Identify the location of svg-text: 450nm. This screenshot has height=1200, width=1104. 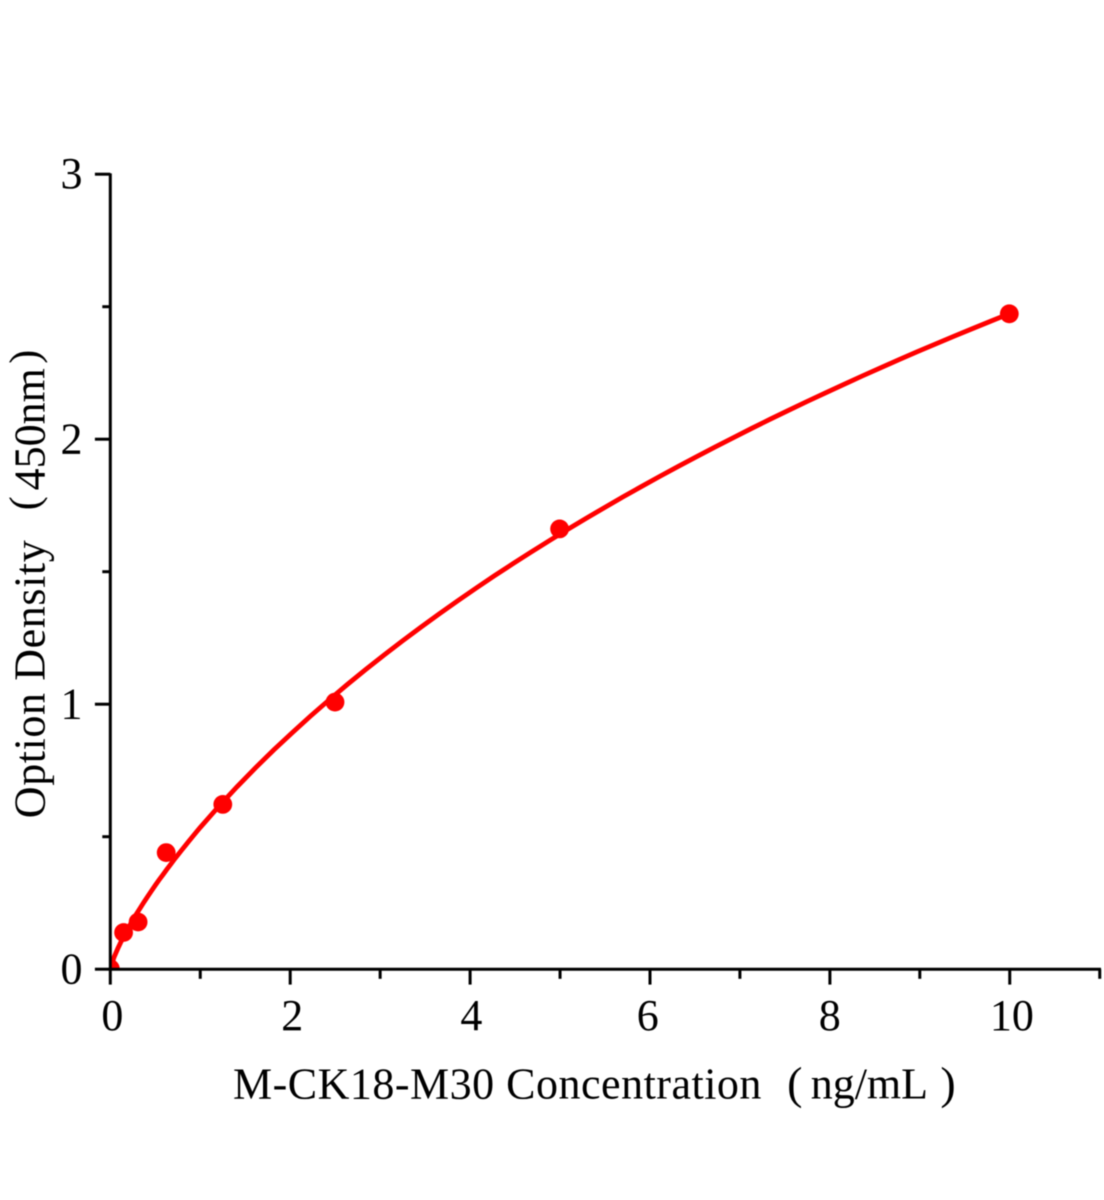
(30, 429).